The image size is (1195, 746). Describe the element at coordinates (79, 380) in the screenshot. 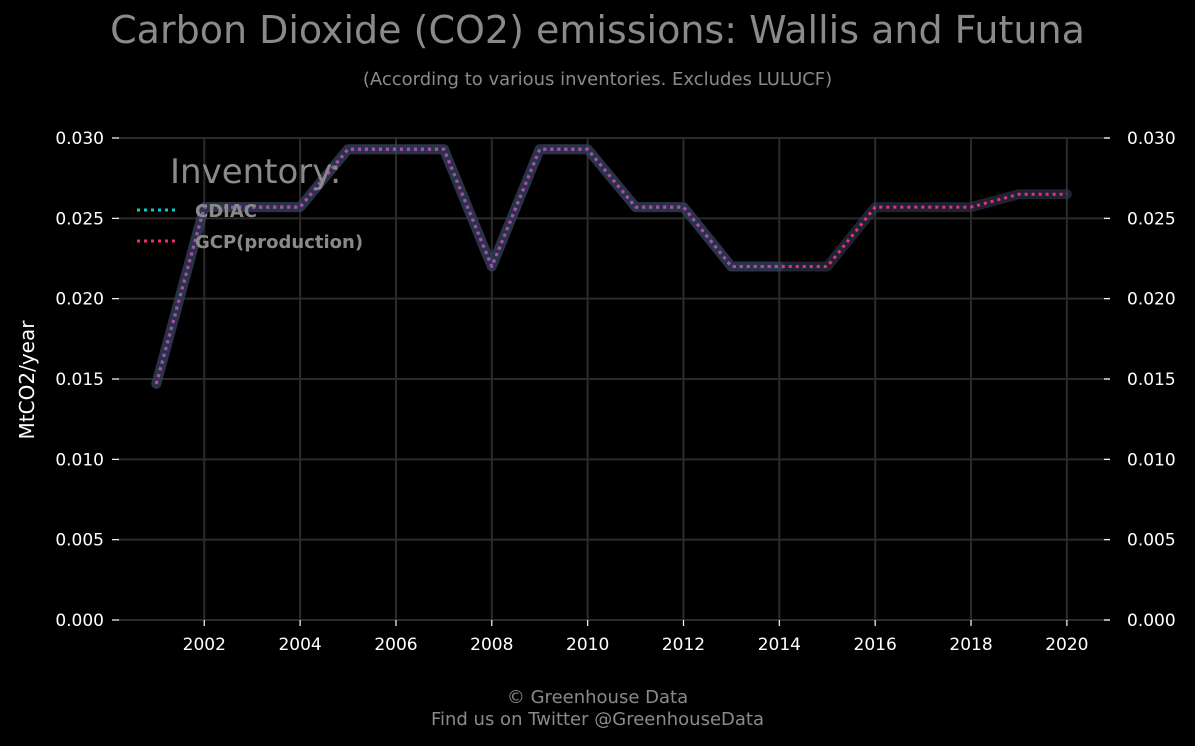

I see `y-tick-label-left: 0.015` at that location.